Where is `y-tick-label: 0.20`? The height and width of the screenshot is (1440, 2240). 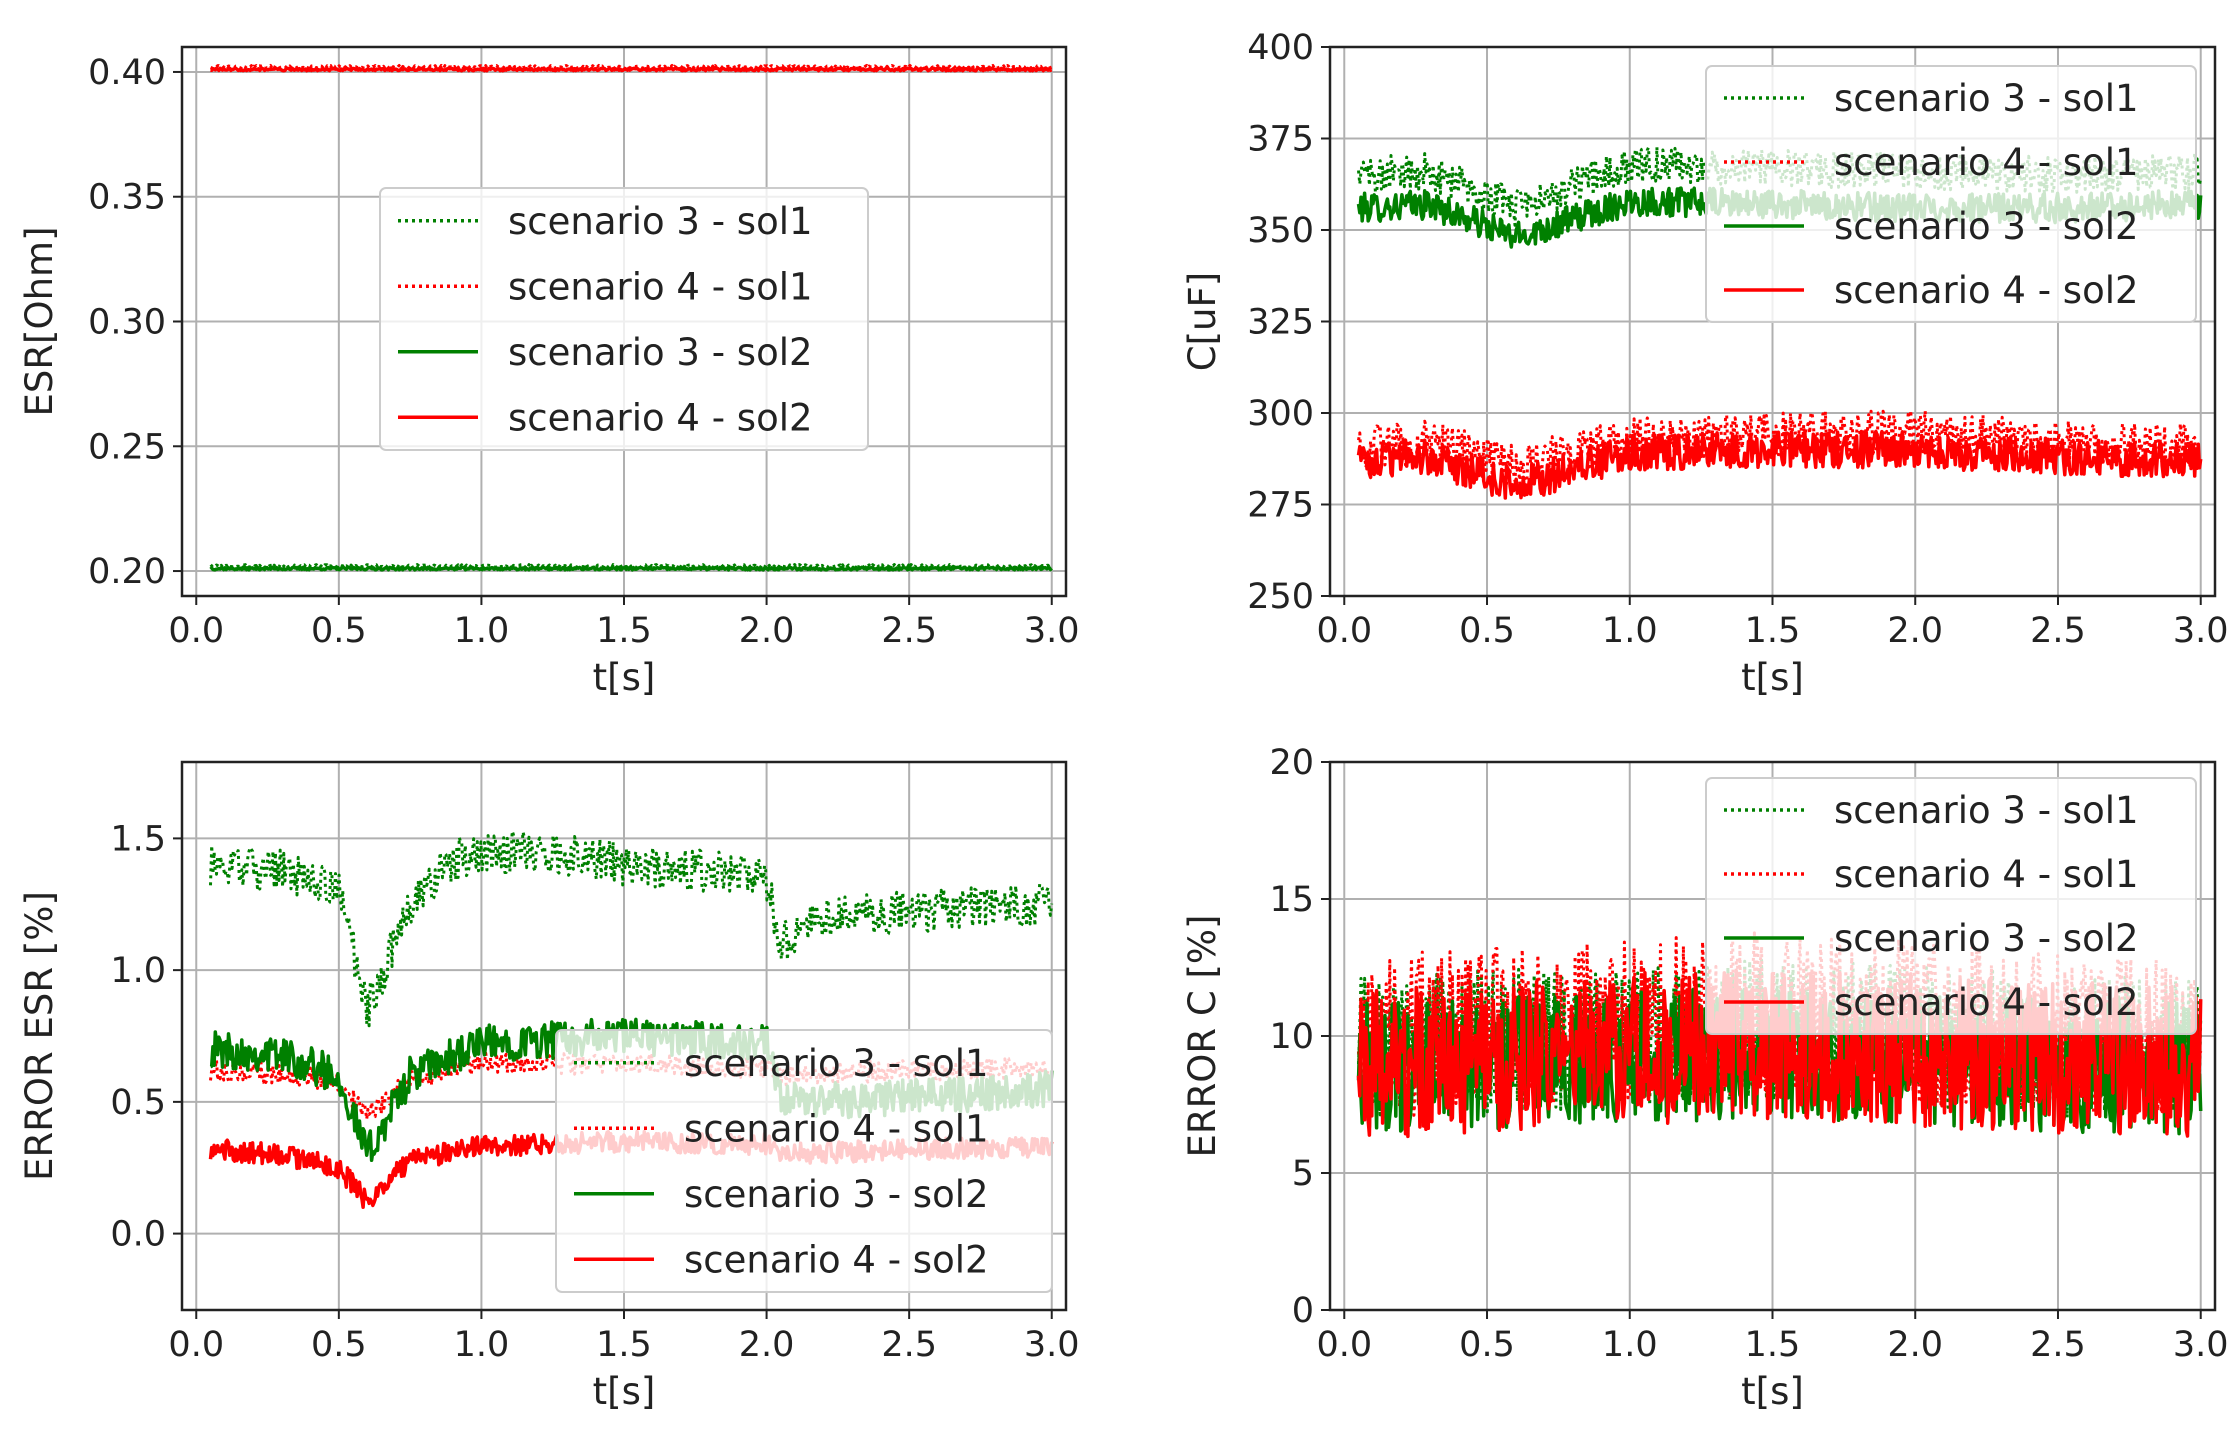
y-tick-label: 0.20 is located at coordinates (127, 572).